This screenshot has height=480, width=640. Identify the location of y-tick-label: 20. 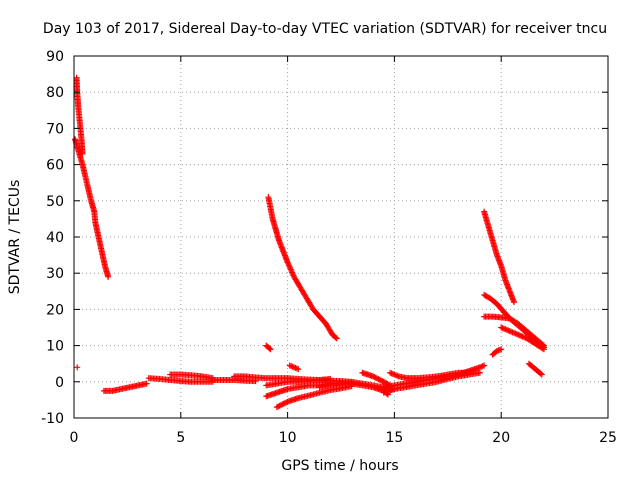
(55, 310).